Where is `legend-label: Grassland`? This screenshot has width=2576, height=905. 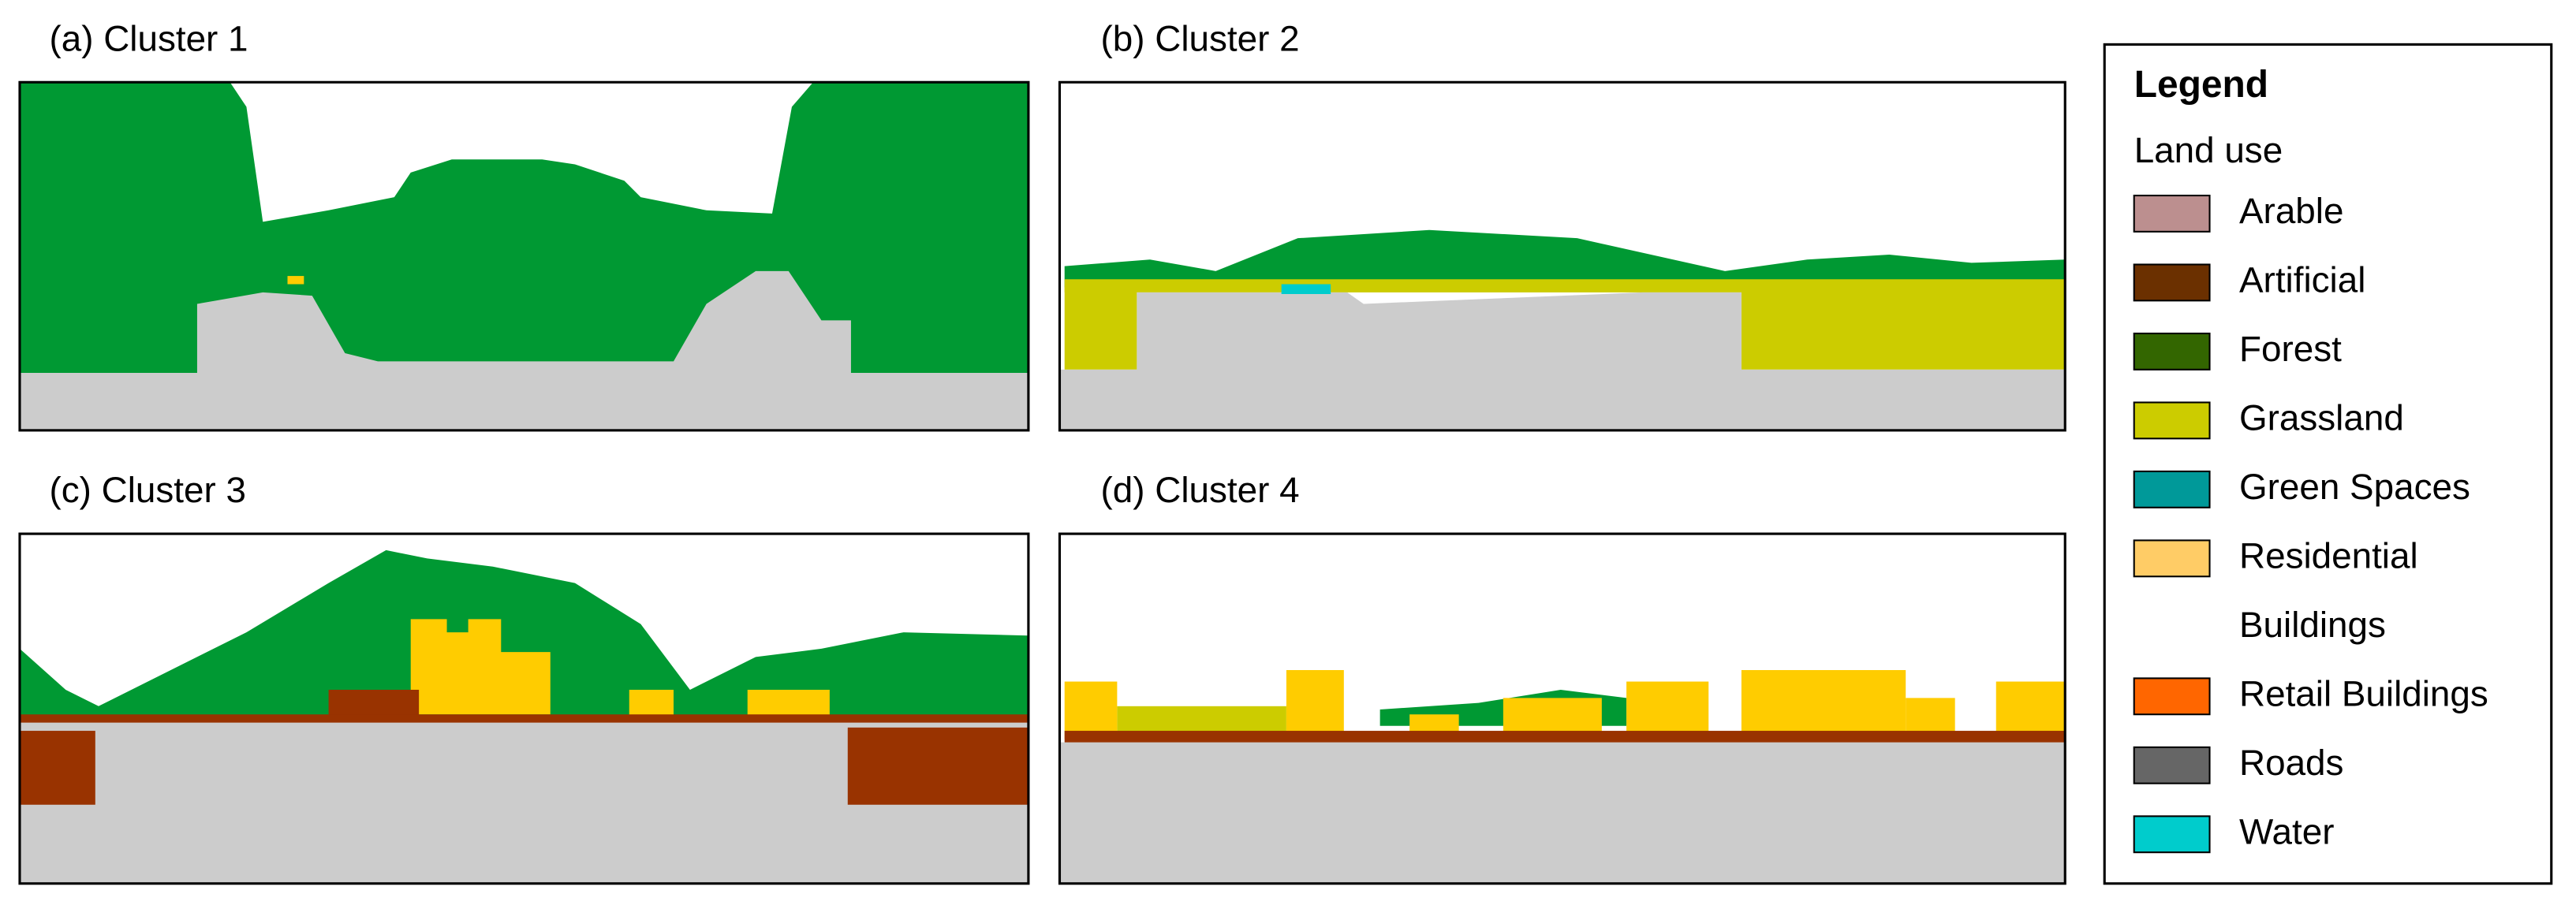 legend-label: Grassland is located at coordinates (2321, 417).